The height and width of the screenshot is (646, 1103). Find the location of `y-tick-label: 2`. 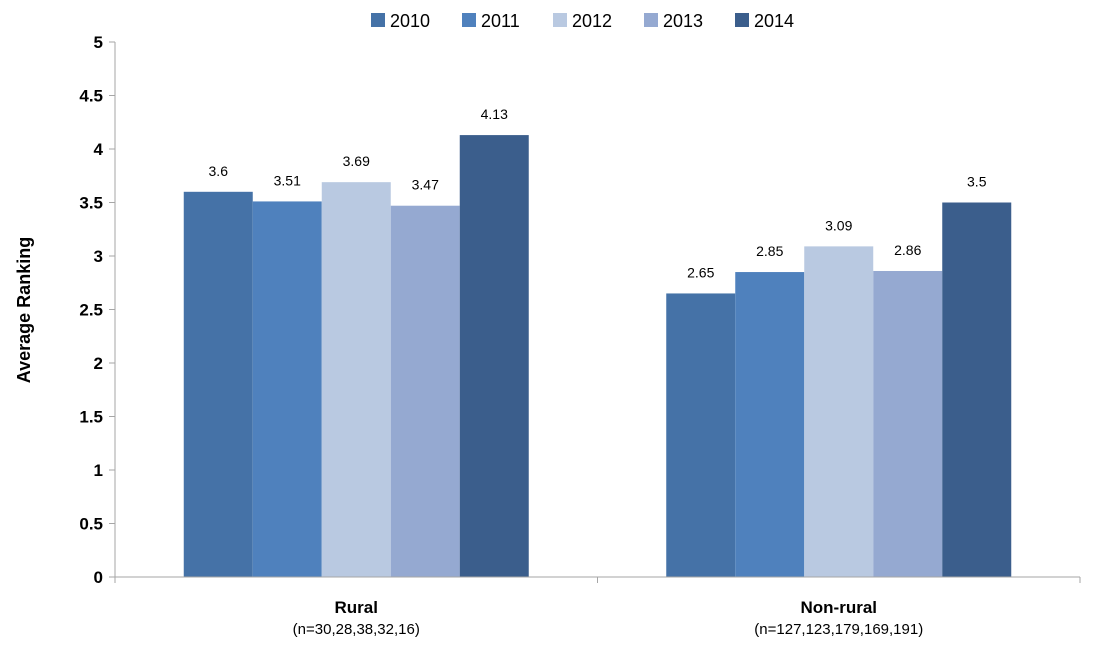

y-tick-label: 2 is located at coordinates (98, 363).